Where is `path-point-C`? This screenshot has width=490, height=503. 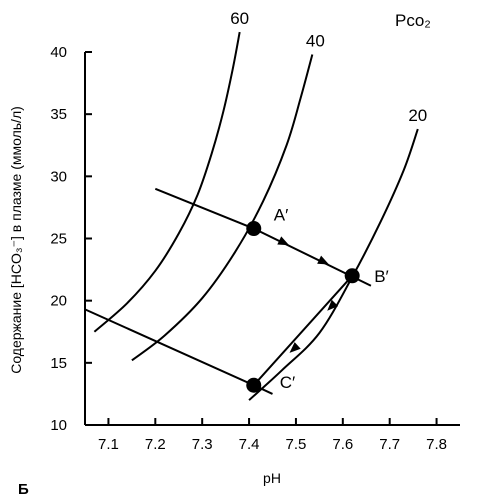 path-point-C is located at coordinates (254, 385).